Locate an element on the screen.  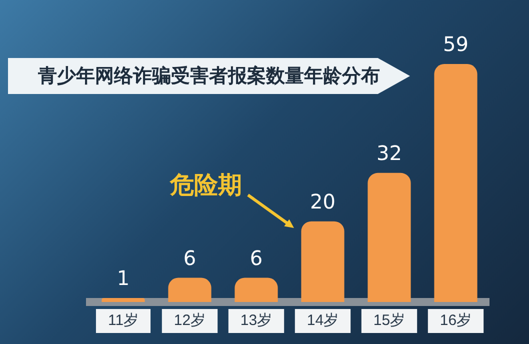
data-label: 1 is located at coordinates (123, 278).